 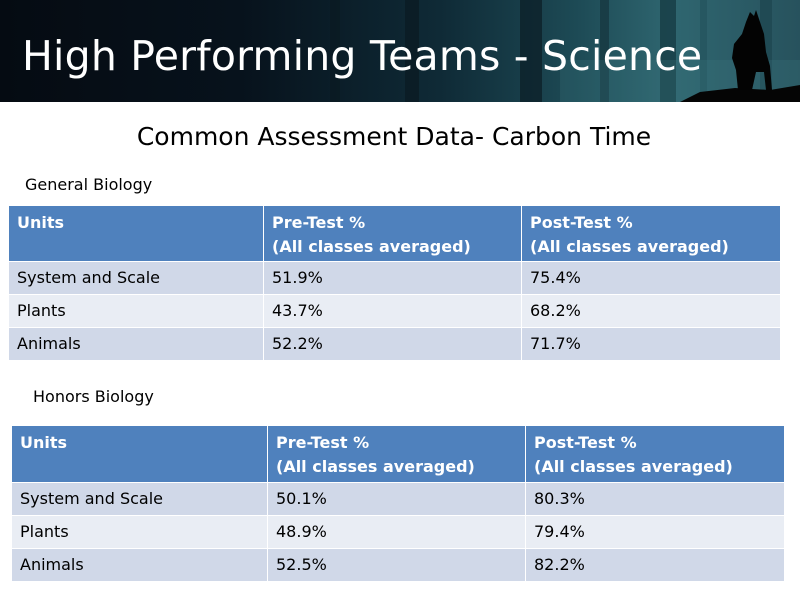 What do you see at coordinates (651, 311) in the screenshot?
I see `cell-post: 68.2%` at bounding box center [651, 311].